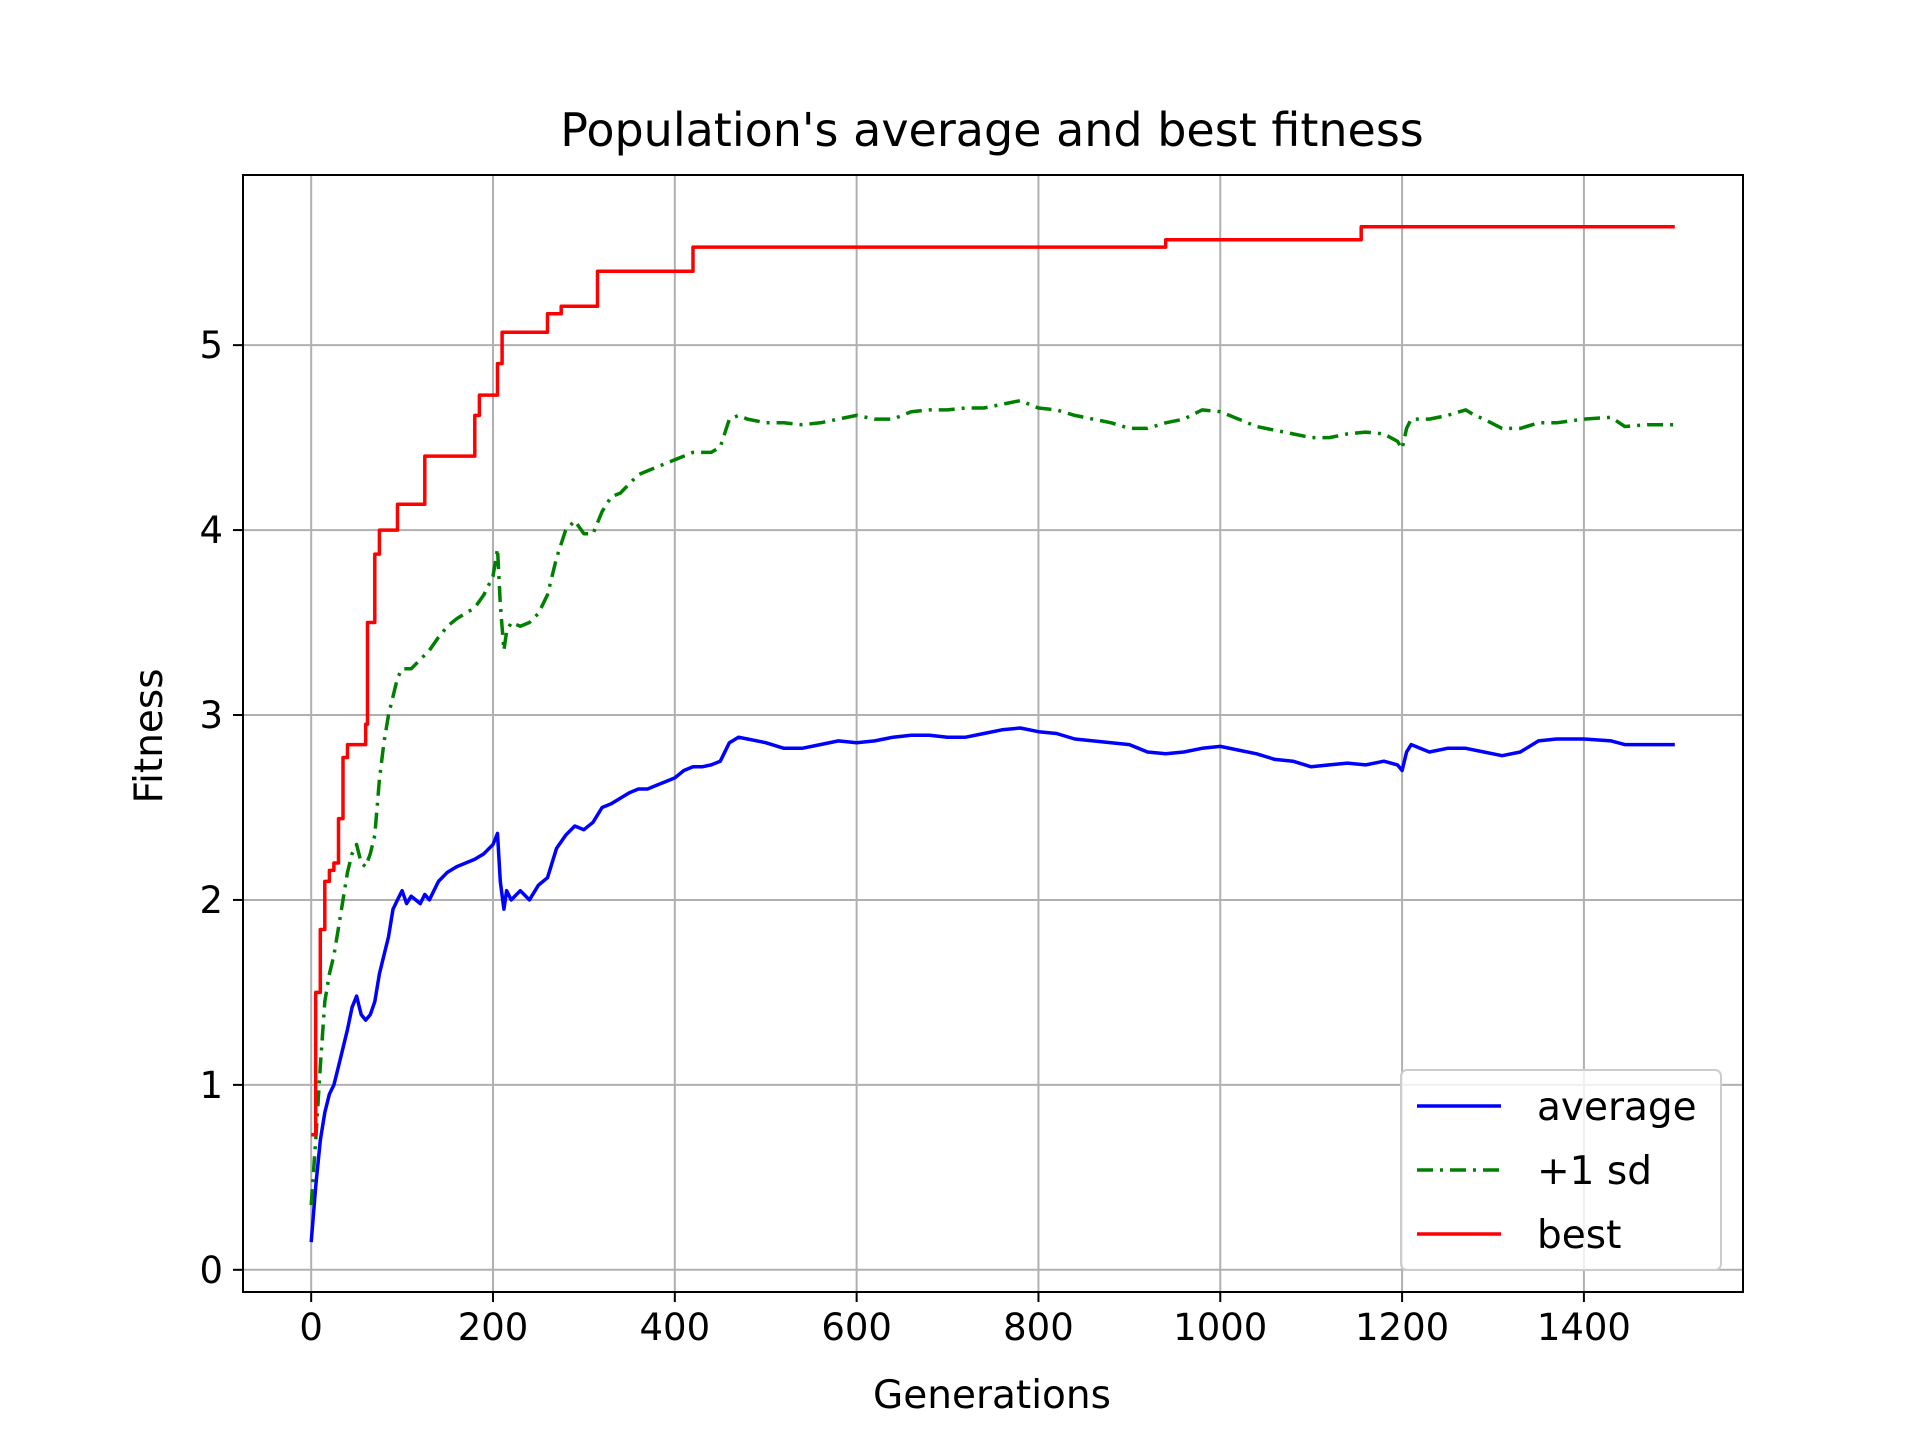  Describe the element at coordinates (149, 735) in the screenshot. I see `y-axis-label: Fitness` at that location.